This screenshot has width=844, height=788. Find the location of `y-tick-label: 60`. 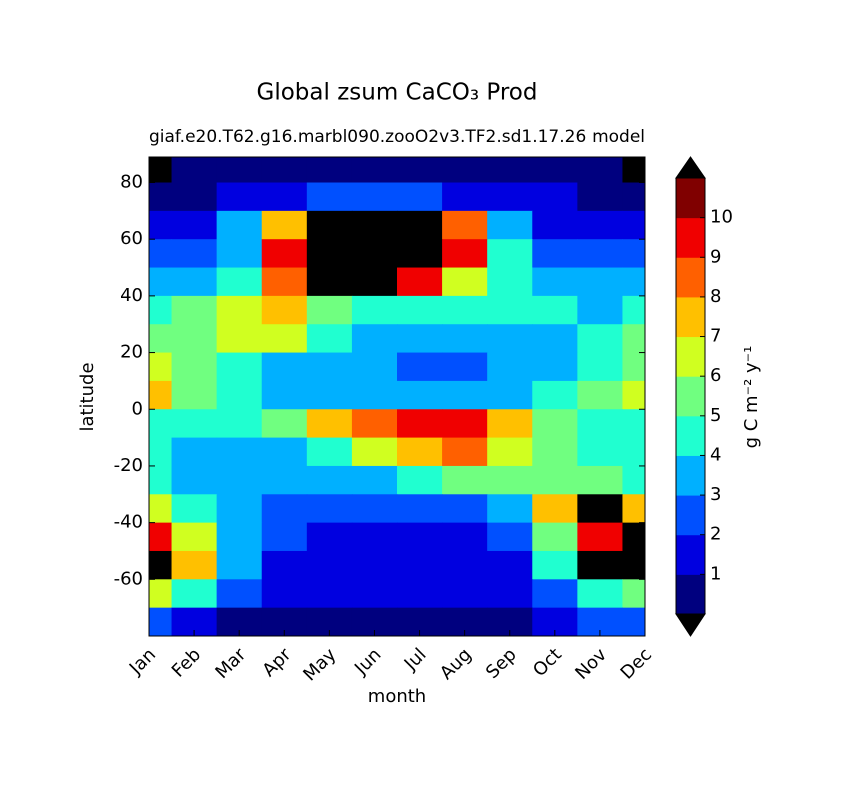

y-tick-label: 60 is located at coordinates (131, 238).